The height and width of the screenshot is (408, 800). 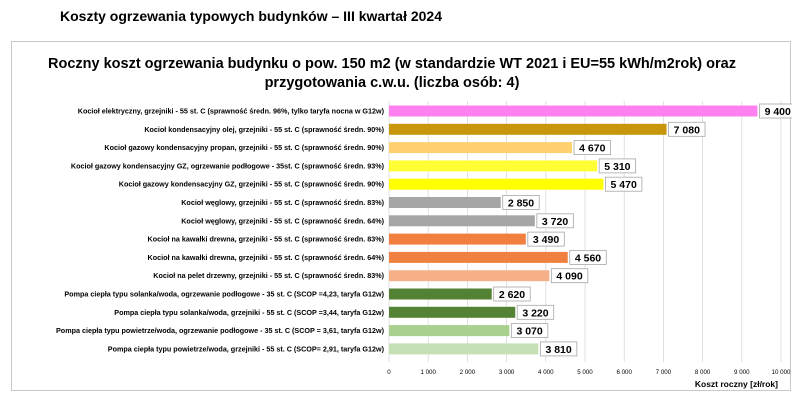 What do you see at coordinates (781, 372) in the screenshot?
I see `x-tick-label: 10 000` at bounding box center [781, 372].